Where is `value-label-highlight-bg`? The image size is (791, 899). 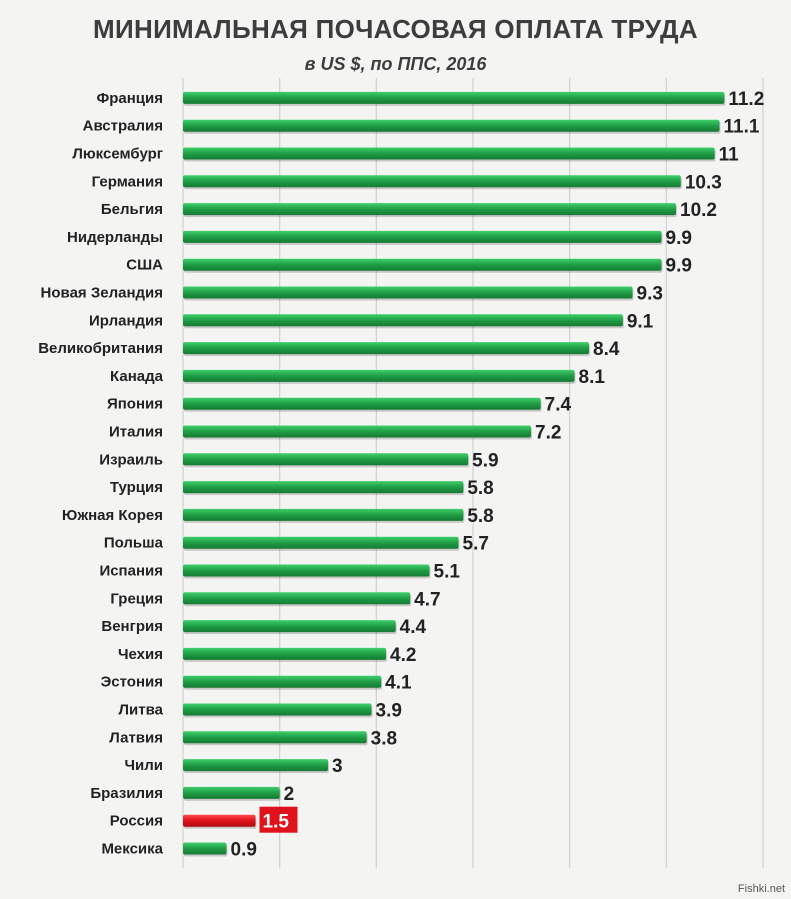 value-label-highlight-bg is located at coordinates (278, 819).